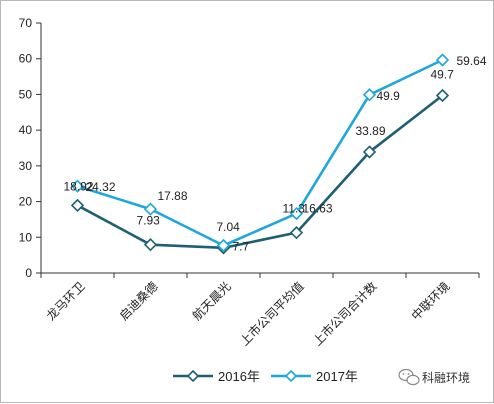  What do you see at coordinates (66, 301) in the screenshot?
I see `x-tick-label: 龙马环卫` at bounding box center [66, 301].